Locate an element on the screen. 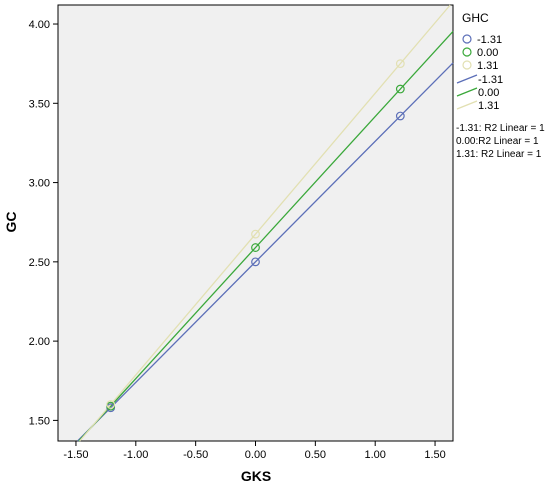 The image size is (550, 486). legend-fit-label: 1.31: R2 Linear = 1 is located at coordinates (499, 154).